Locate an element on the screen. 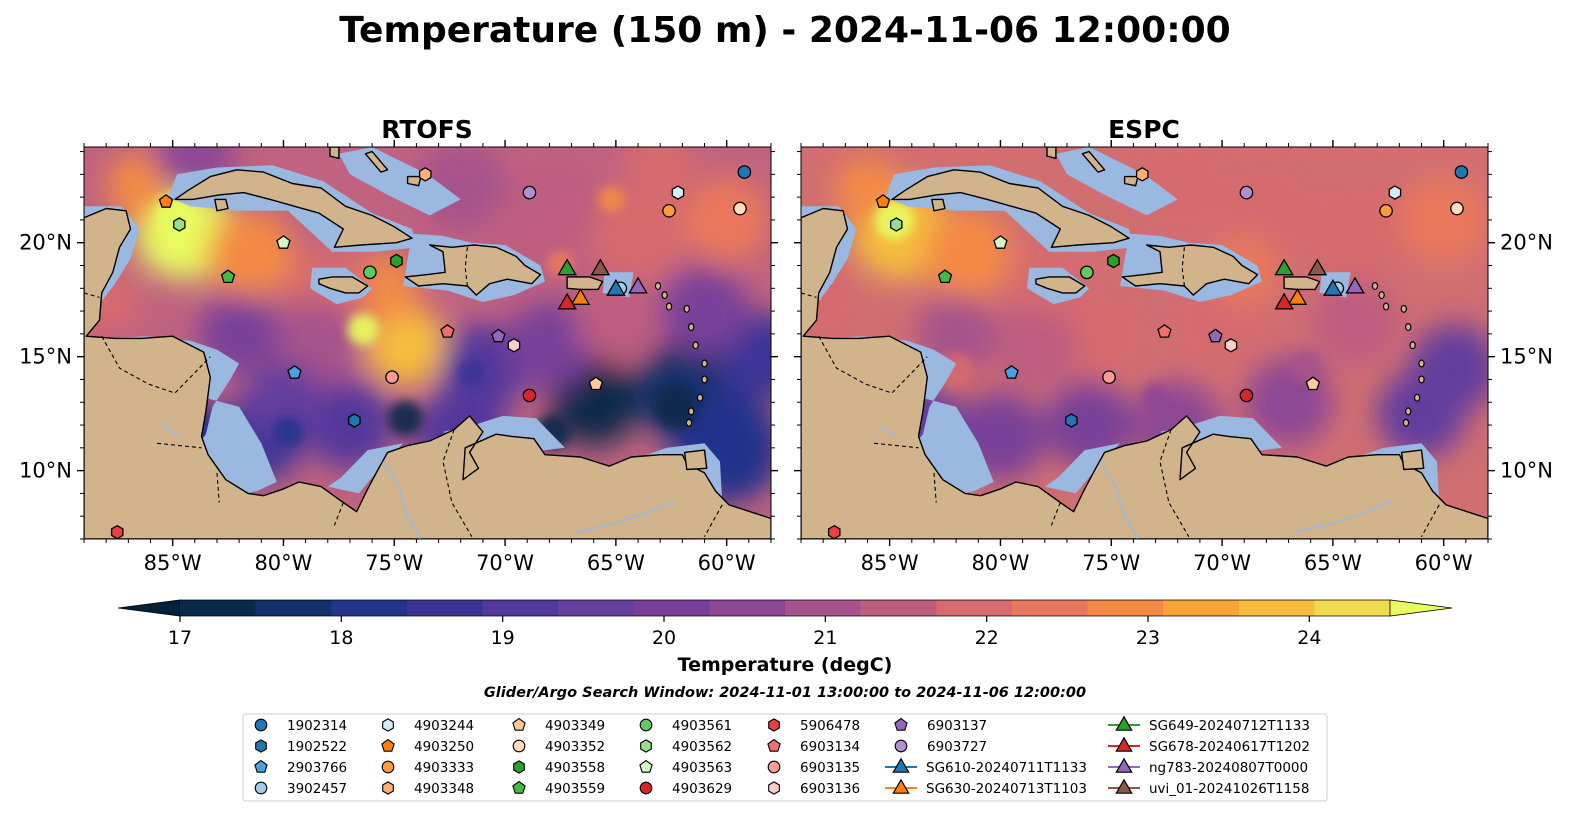  legend-item-2903766: 2903766 is located at coordinates (300, 767).